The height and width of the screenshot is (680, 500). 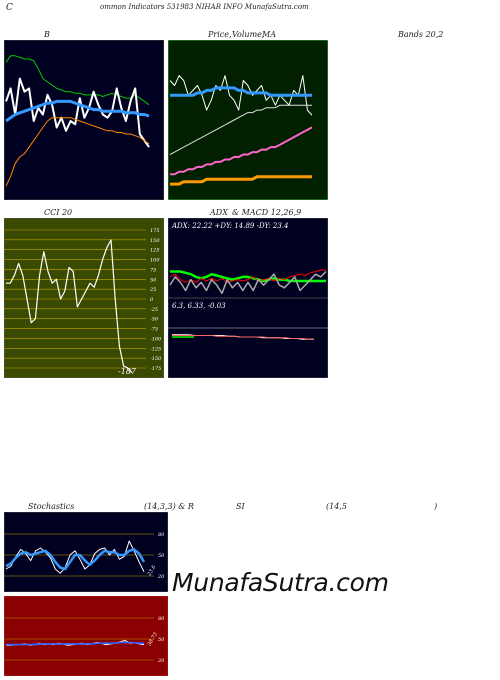 What do you see at coordinates (154, 330) in the screenshot?
I see `cci-tick-label: -75` at bounding box center [154, 330].